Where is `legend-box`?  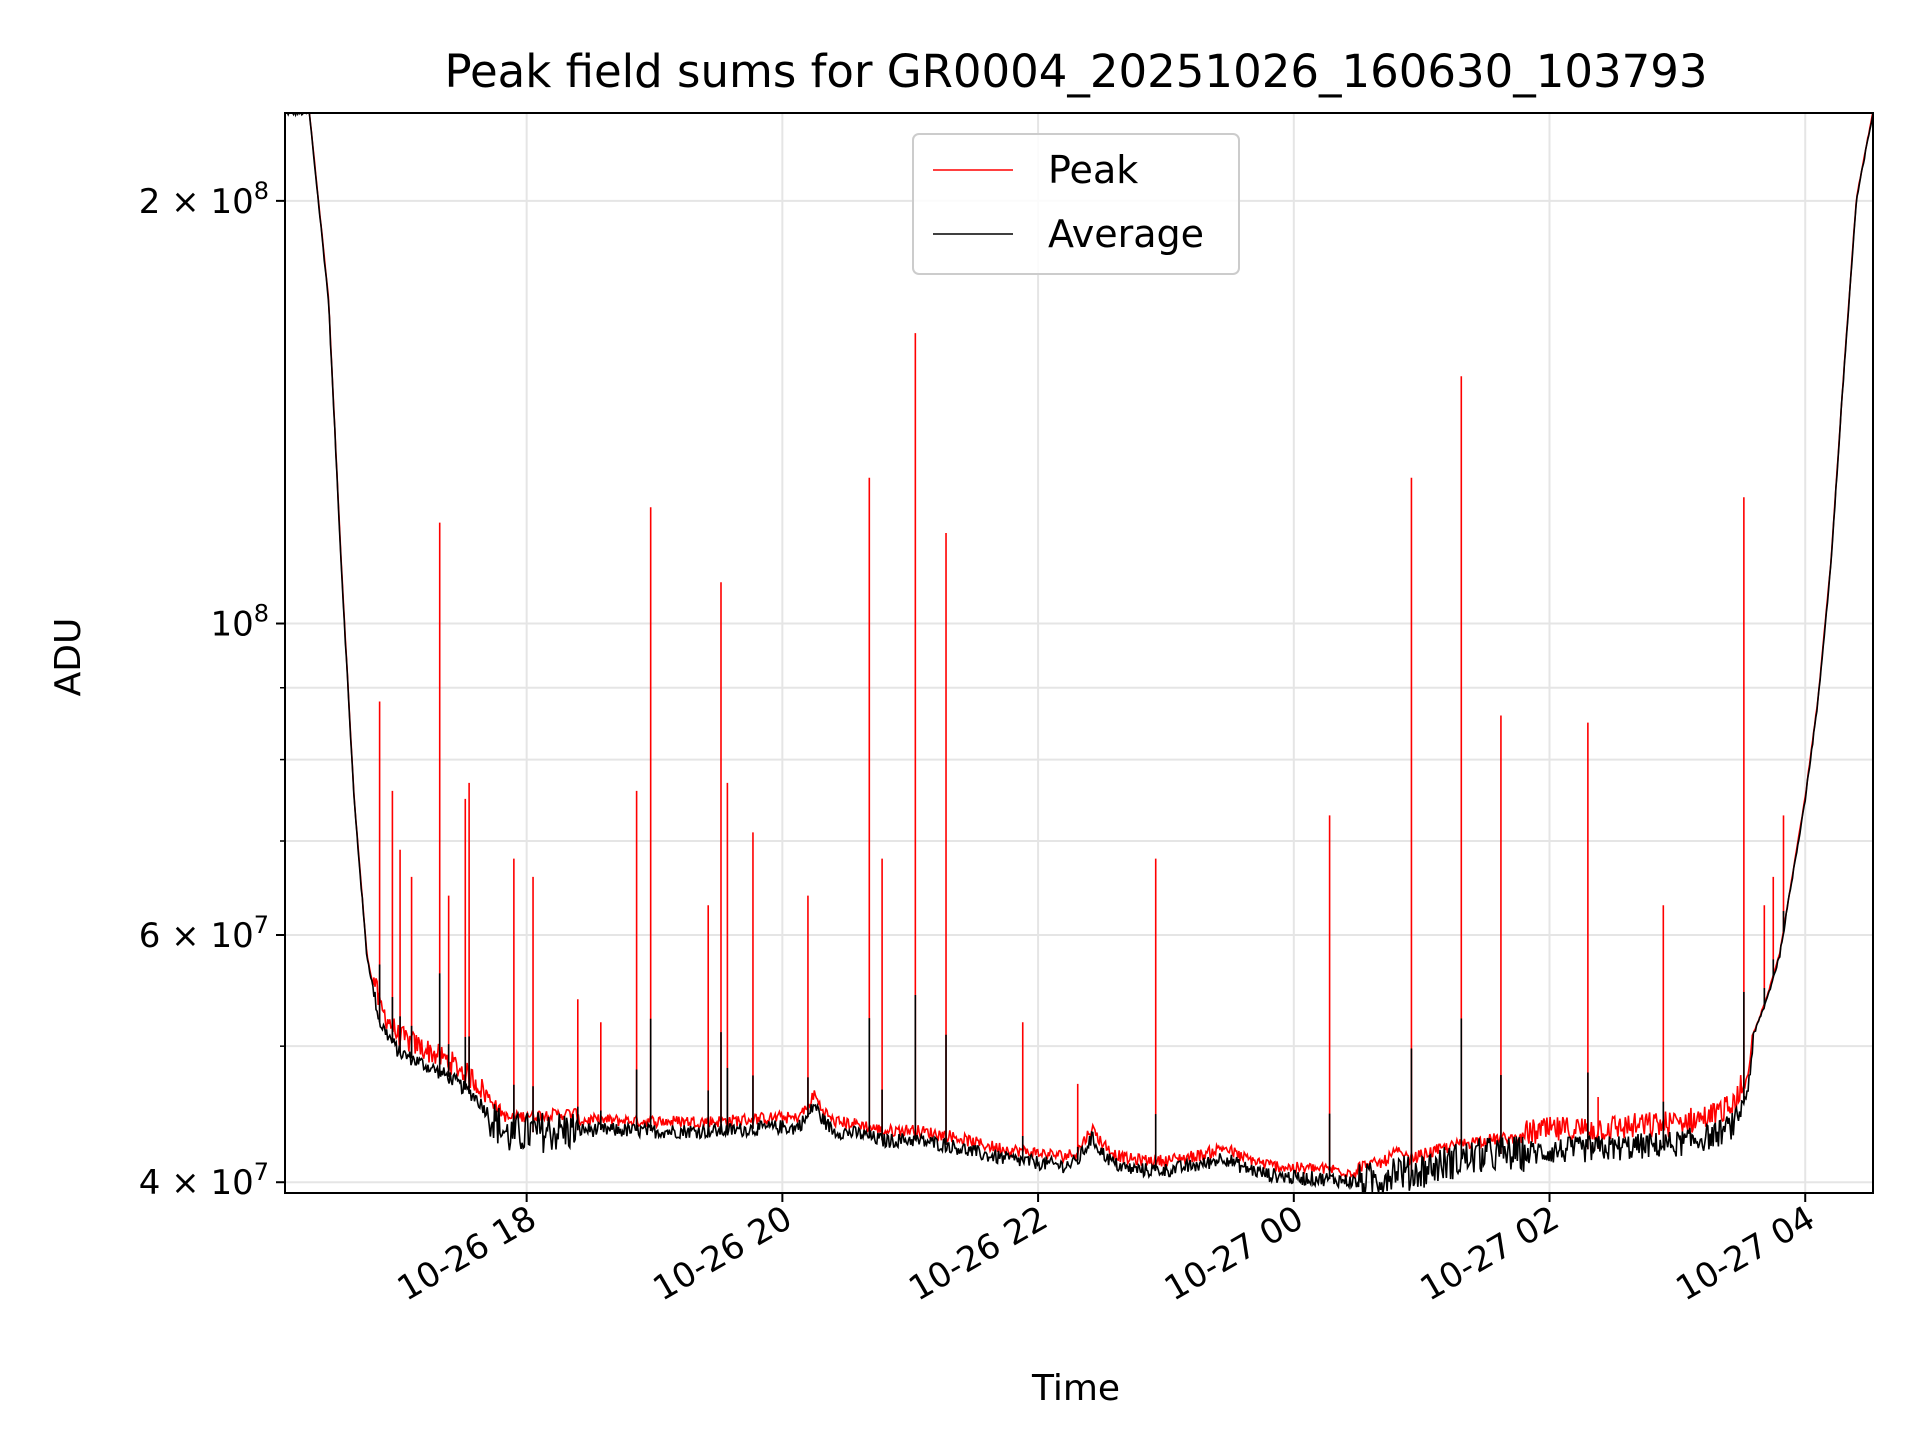
legend-box is located at coordinates (1076, 204).